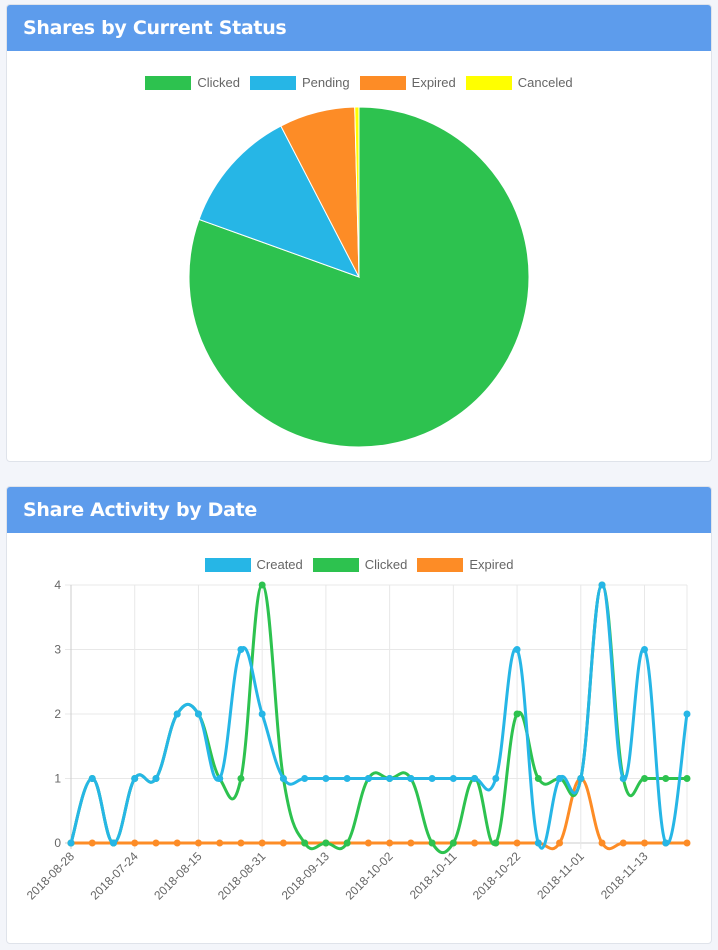 The image size is (718, 950). What do you see at coordinates (279, 564) in the screenshot?
I see `line-legend-label: Created` at bounding box center [279, 564].